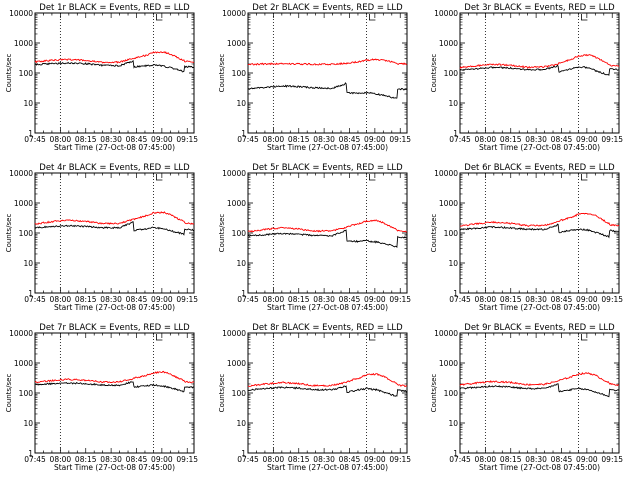  I want to click on chart-title: Det 8r BLACK = Events, RED = LLD, so click(327, 328).